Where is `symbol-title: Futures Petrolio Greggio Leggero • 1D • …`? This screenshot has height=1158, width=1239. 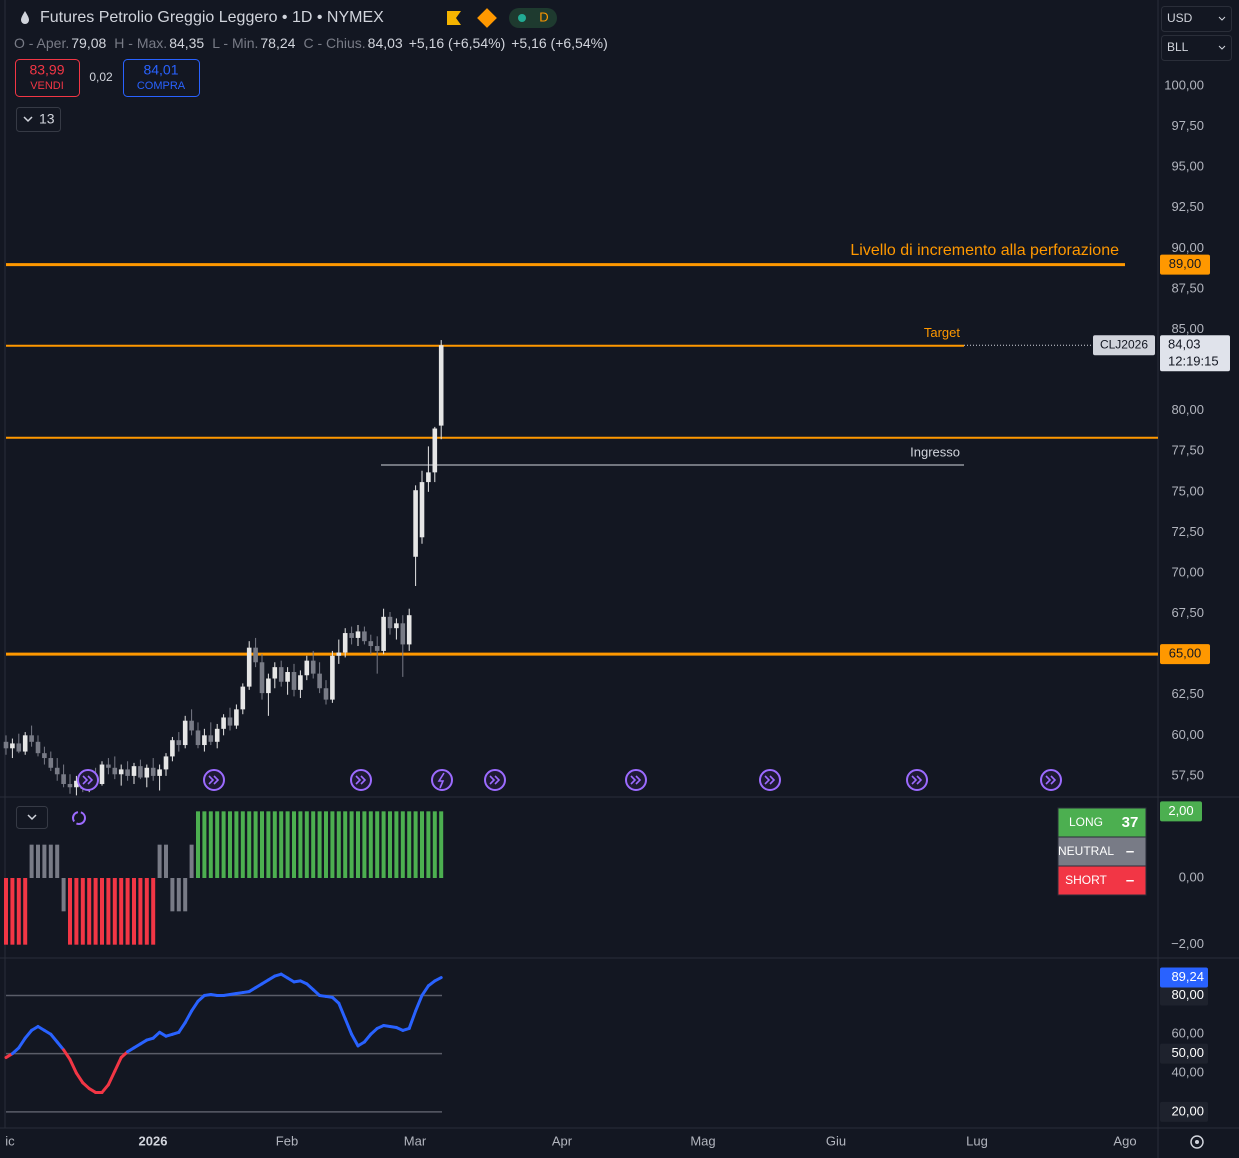 symbol-title: Futures Petrolio Greggio Leggero • 1D • … is located at coordinates (212, 17).